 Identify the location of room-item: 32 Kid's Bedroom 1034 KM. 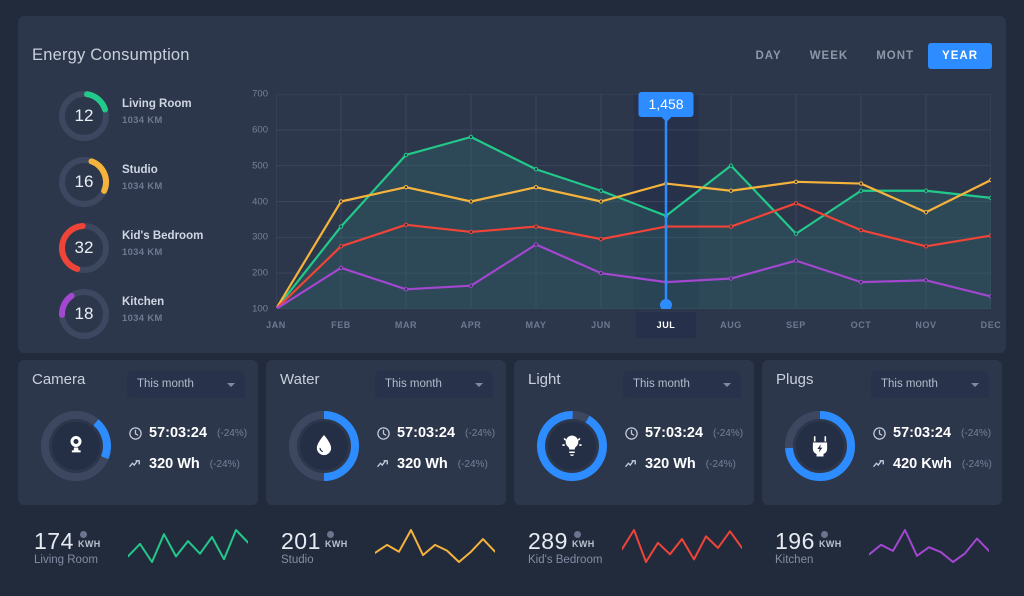
(132, 249).